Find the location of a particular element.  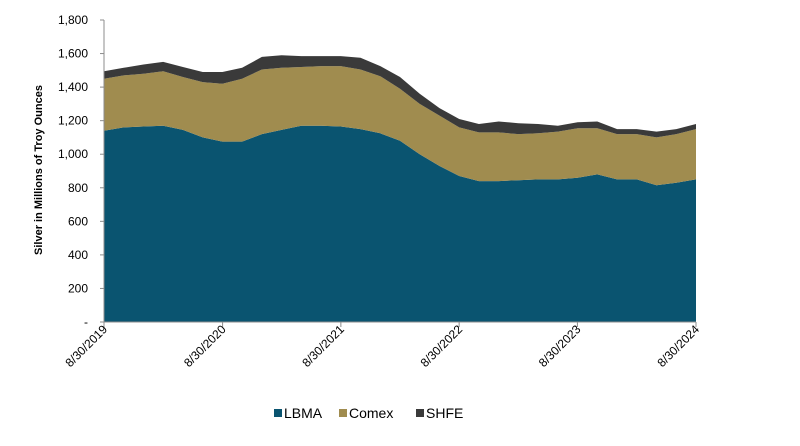

legend-swatch-comex is located at coordinates (343, 413).